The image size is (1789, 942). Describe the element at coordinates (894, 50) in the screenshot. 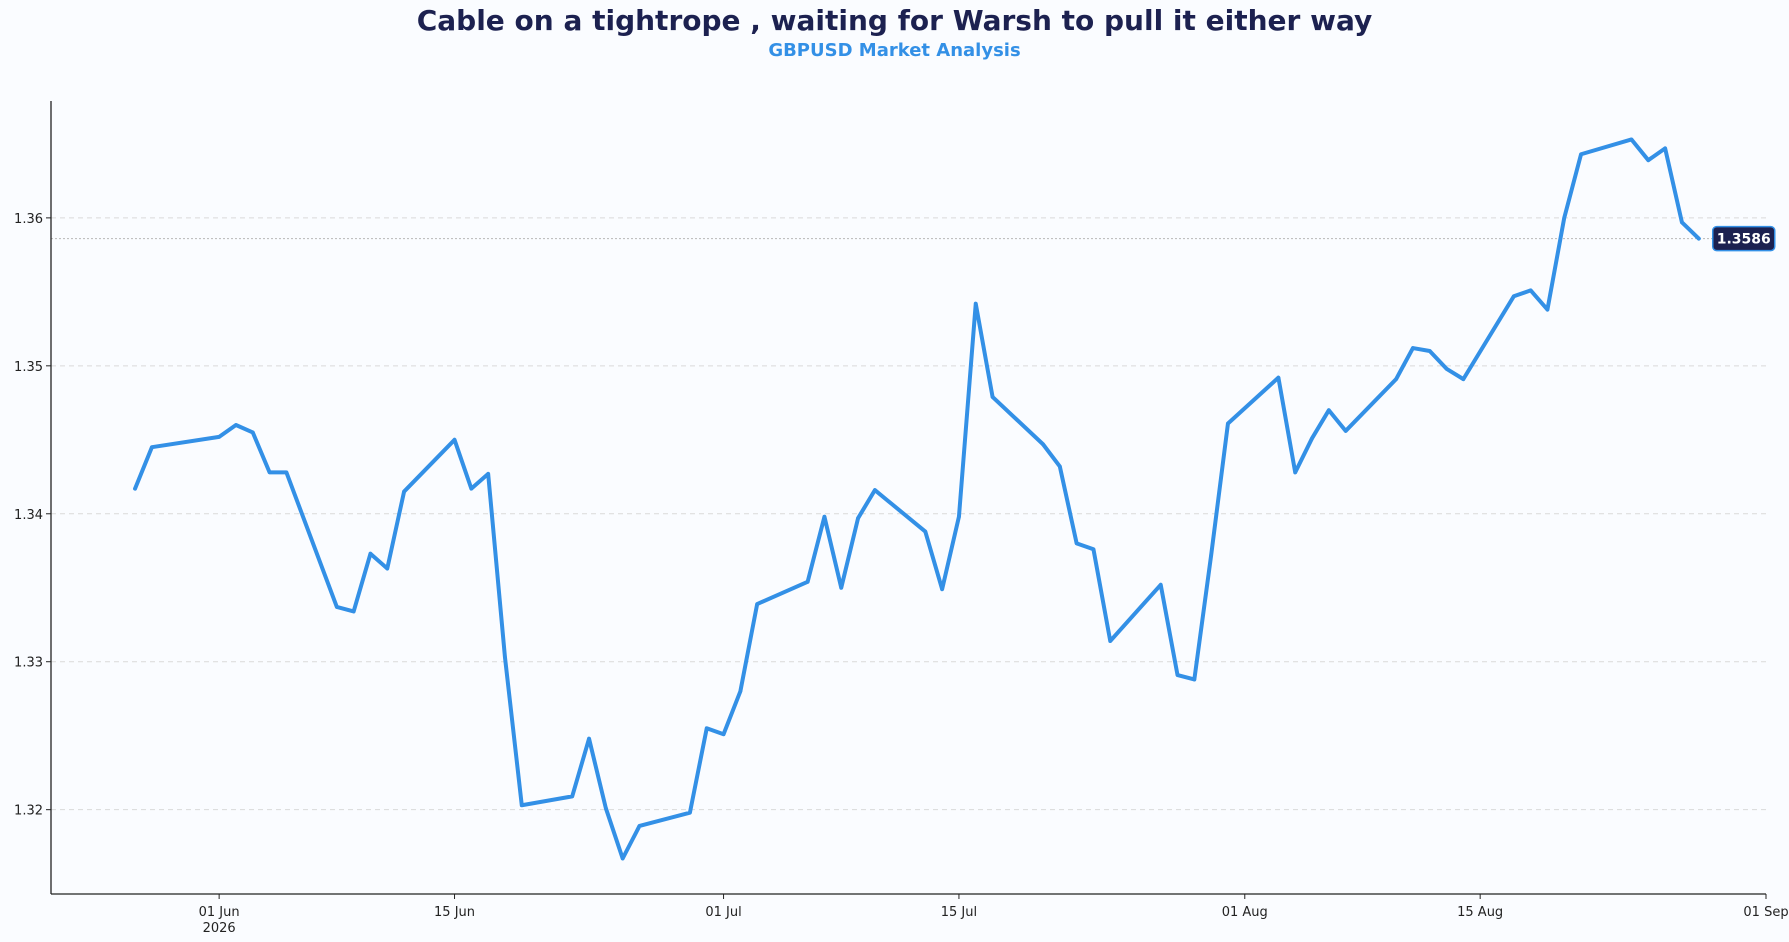

I see `chart-subtitle: GBPUSD Market Analysis` at that location.